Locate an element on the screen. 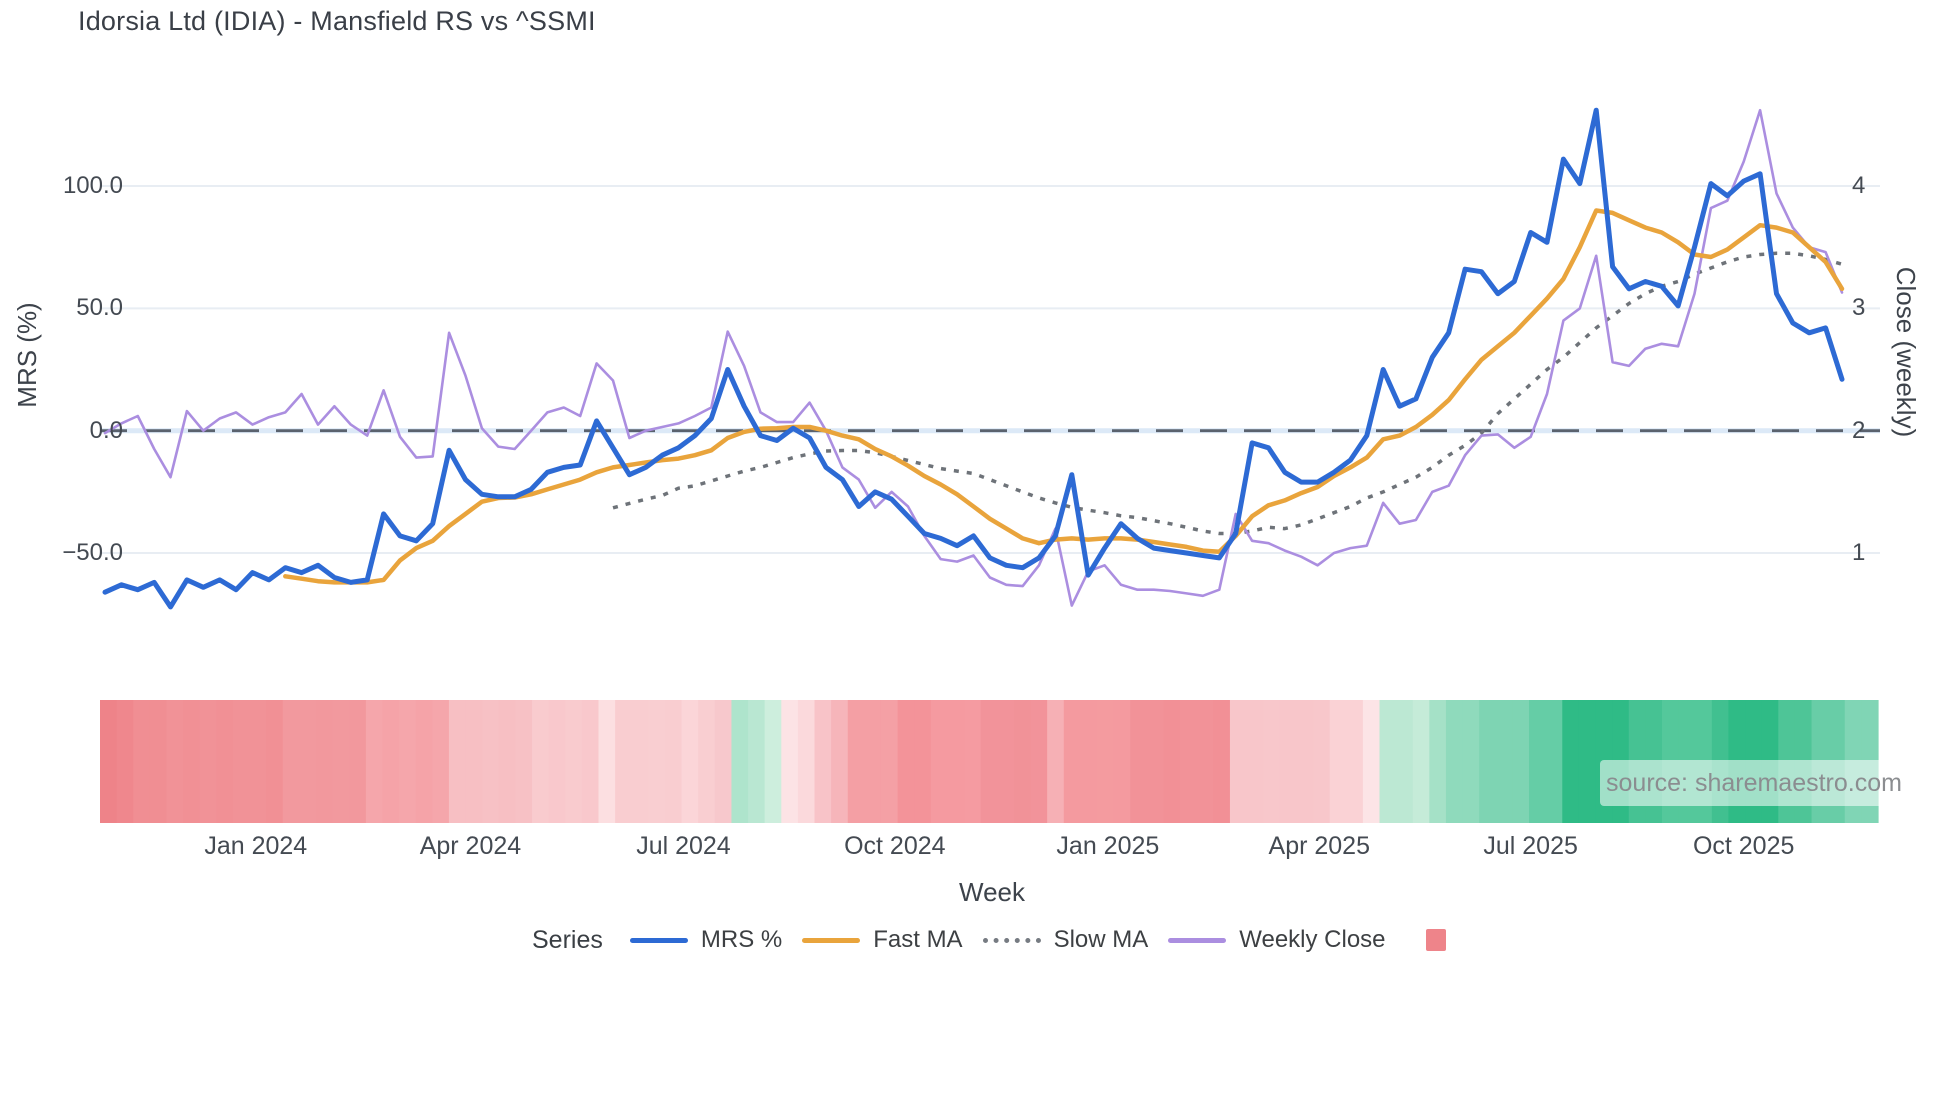 This screenshot has height=1102, width=1960. legend-item-label: Fast MA is located at coordinates (918, 939).